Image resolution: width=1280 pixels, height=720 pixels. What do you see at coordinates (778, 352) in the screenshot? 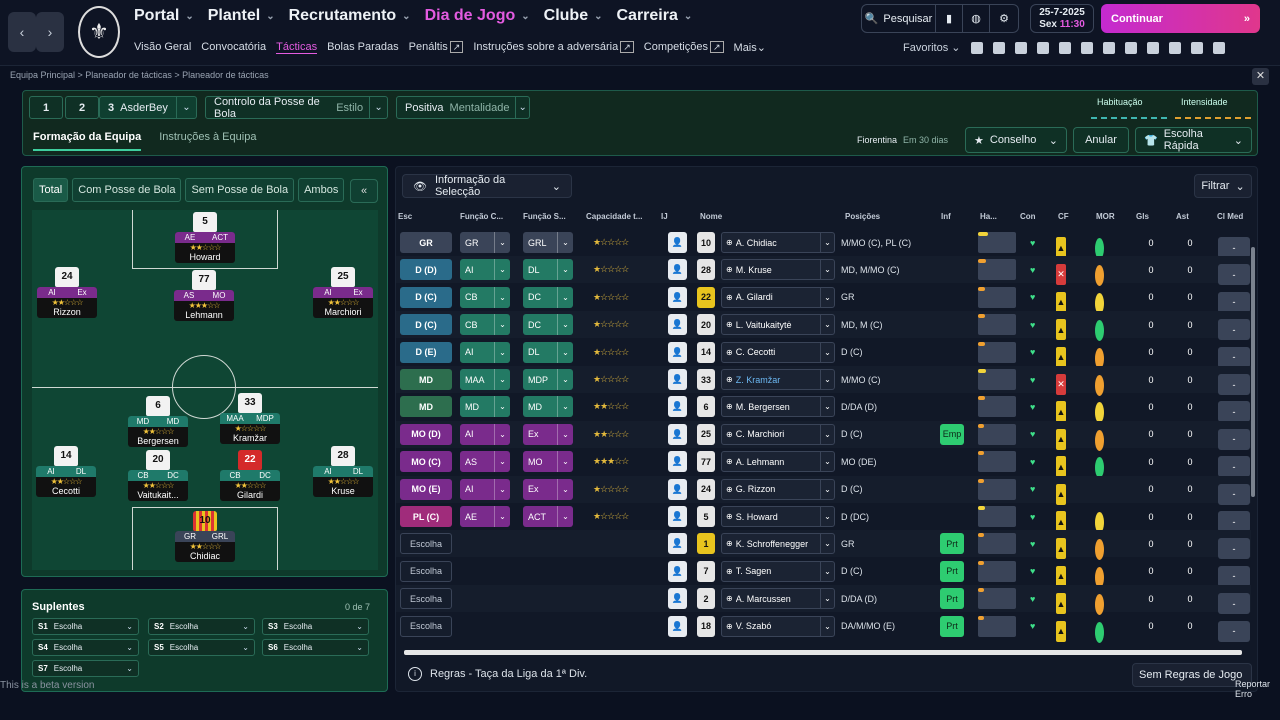
I see `player-select: ⊕ C. Cecotti ⌄` at bounding box center [778, 352].